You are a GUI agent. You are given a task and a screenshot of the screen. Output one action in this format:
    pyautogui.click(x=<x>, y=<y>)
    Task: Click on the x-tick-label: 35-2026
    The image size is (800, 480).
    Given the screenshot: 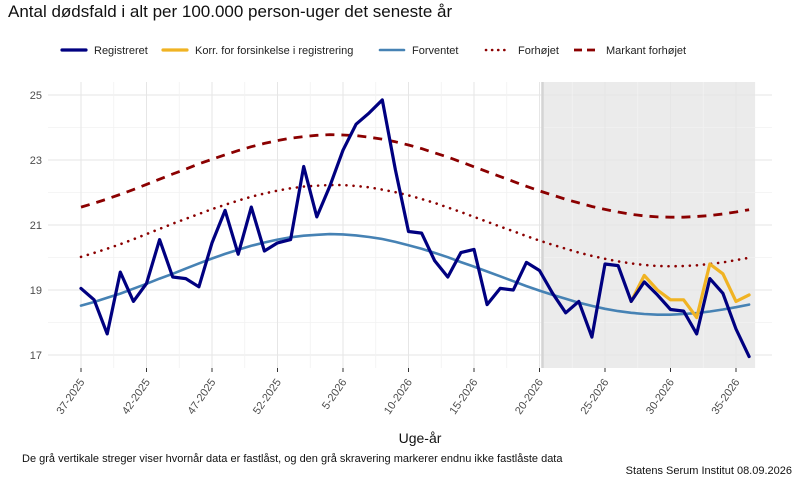 What is the action you would take?
    pyautogui.click(x=725, y=397)
    